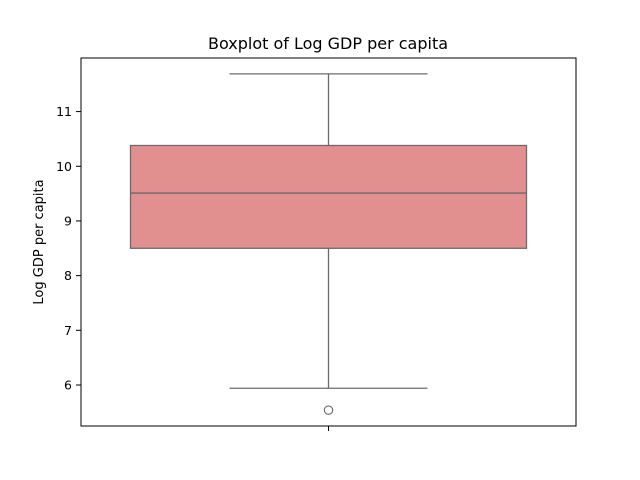 The width and height of the screenshot is (640, 480). Describe the element at coordinates (328, 410) in the screenshot. I see `outlier-point` at that location.